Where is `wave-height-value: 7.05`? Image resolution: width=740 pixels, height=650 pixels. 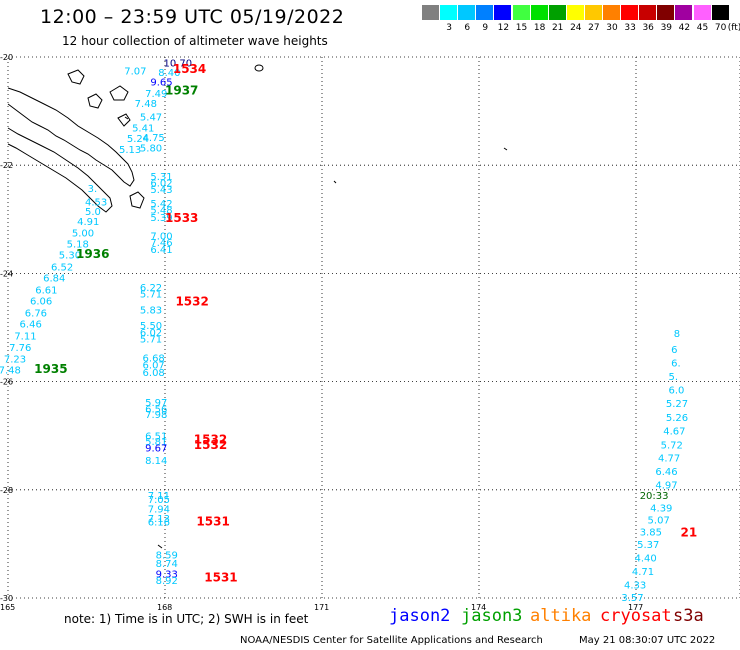
wave-height-value: 7.05 is located at coordinates (159, 500).